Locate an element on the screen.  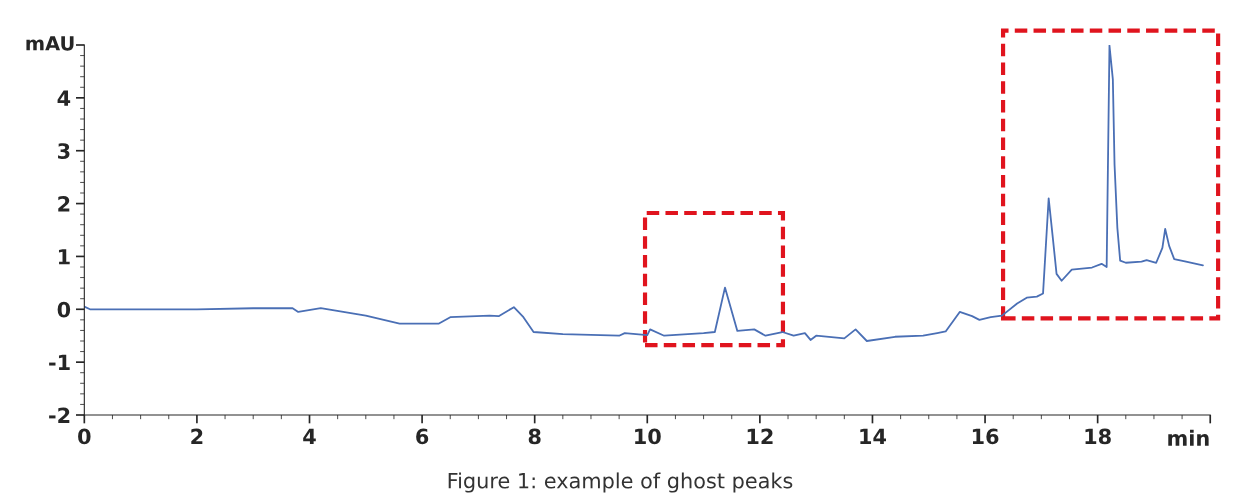
x-tick-label: 10 is located at coordinates (648, 436).